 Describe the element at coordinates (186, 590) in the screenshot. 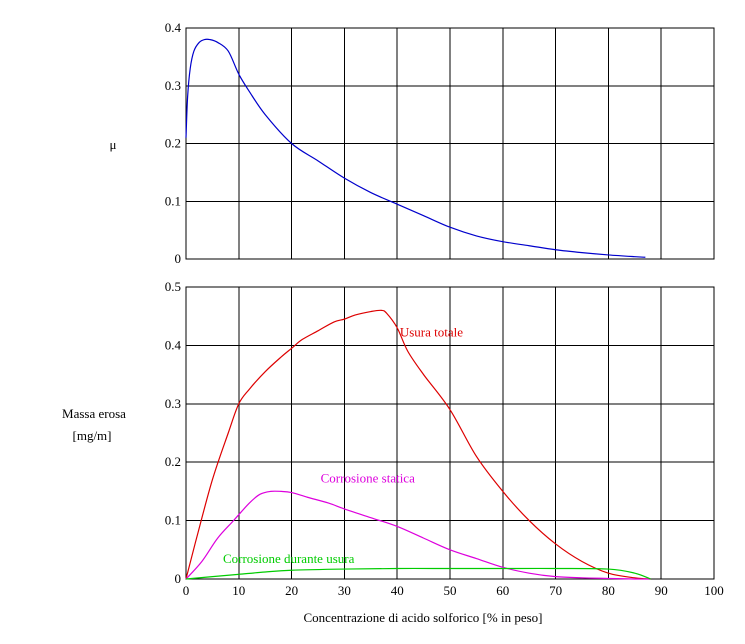

I see `x-tick-label: 0` at that location.